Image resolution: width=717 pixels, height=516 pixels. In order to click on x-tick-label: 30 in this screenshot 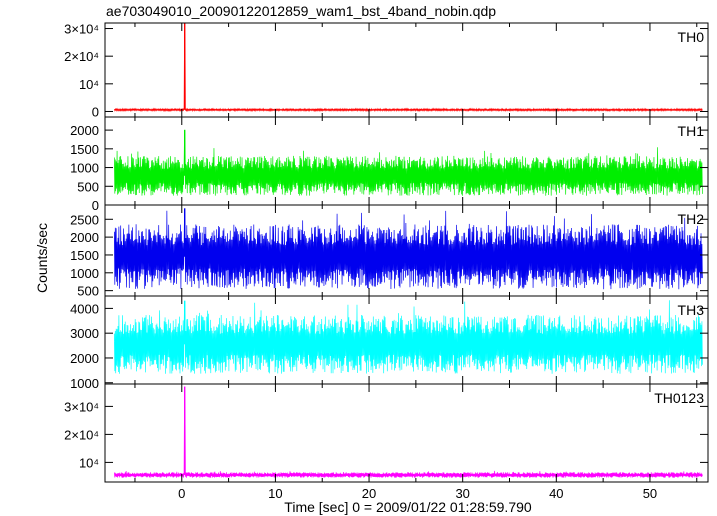, I will do `click(462, 493)`.